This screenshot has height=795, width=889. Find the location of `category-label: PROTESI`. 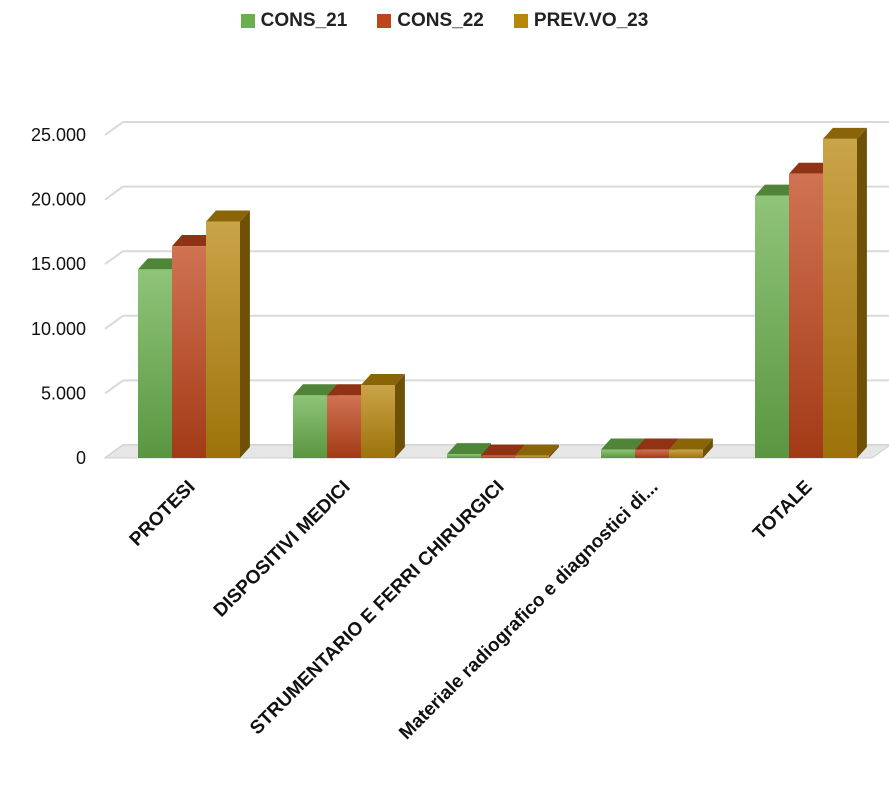

category-label: PROTESI is located at coordinates (163, 514).